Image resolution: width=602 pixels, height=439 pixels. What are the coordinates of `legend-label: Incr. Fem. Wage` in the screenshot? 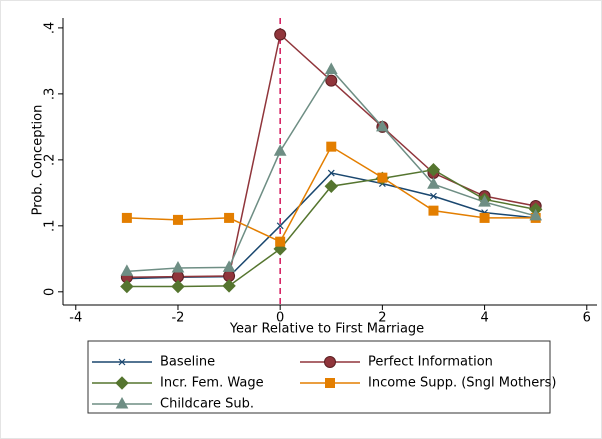 It's located at (212, 383).